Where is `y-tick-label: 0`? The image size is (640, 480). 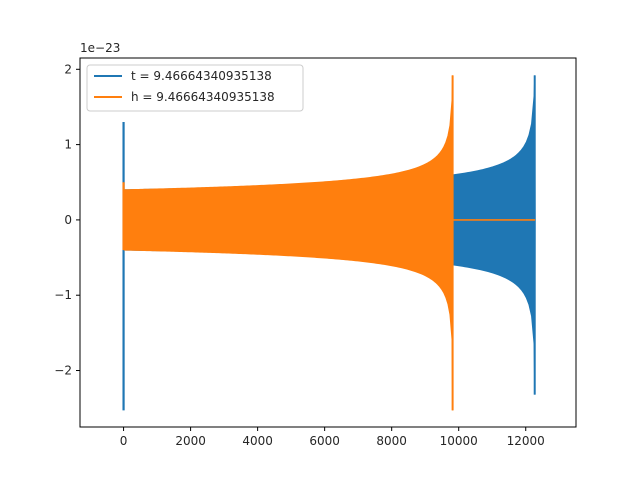
y-tick-label: 0 is located at coordinates (68, 220).